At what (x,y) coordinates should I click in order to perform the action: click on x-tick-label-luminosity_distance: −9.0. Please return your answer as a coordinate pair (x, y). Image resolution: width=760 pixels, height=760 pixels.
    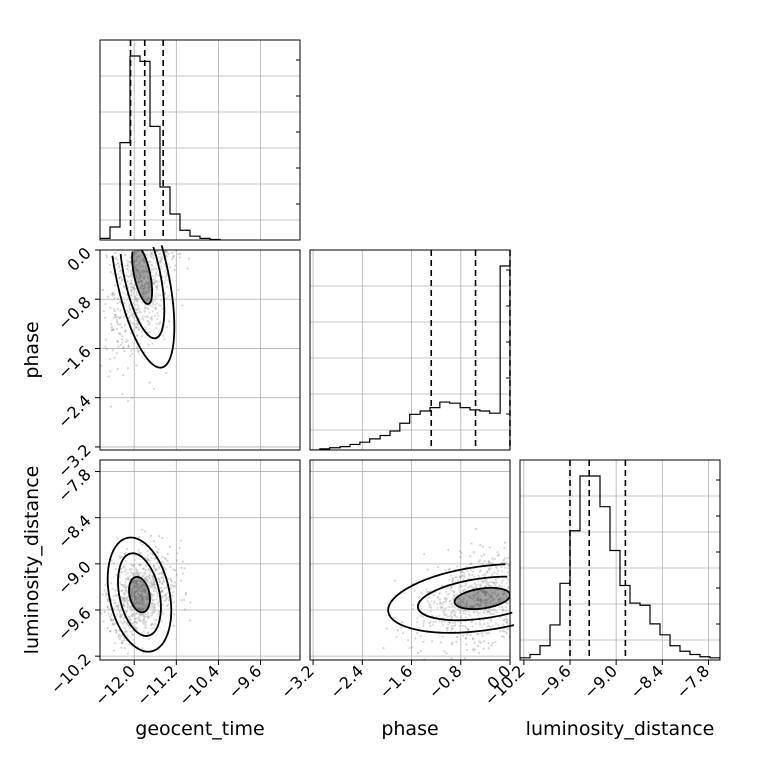
    Looking at the image, I should click on (600, 681).